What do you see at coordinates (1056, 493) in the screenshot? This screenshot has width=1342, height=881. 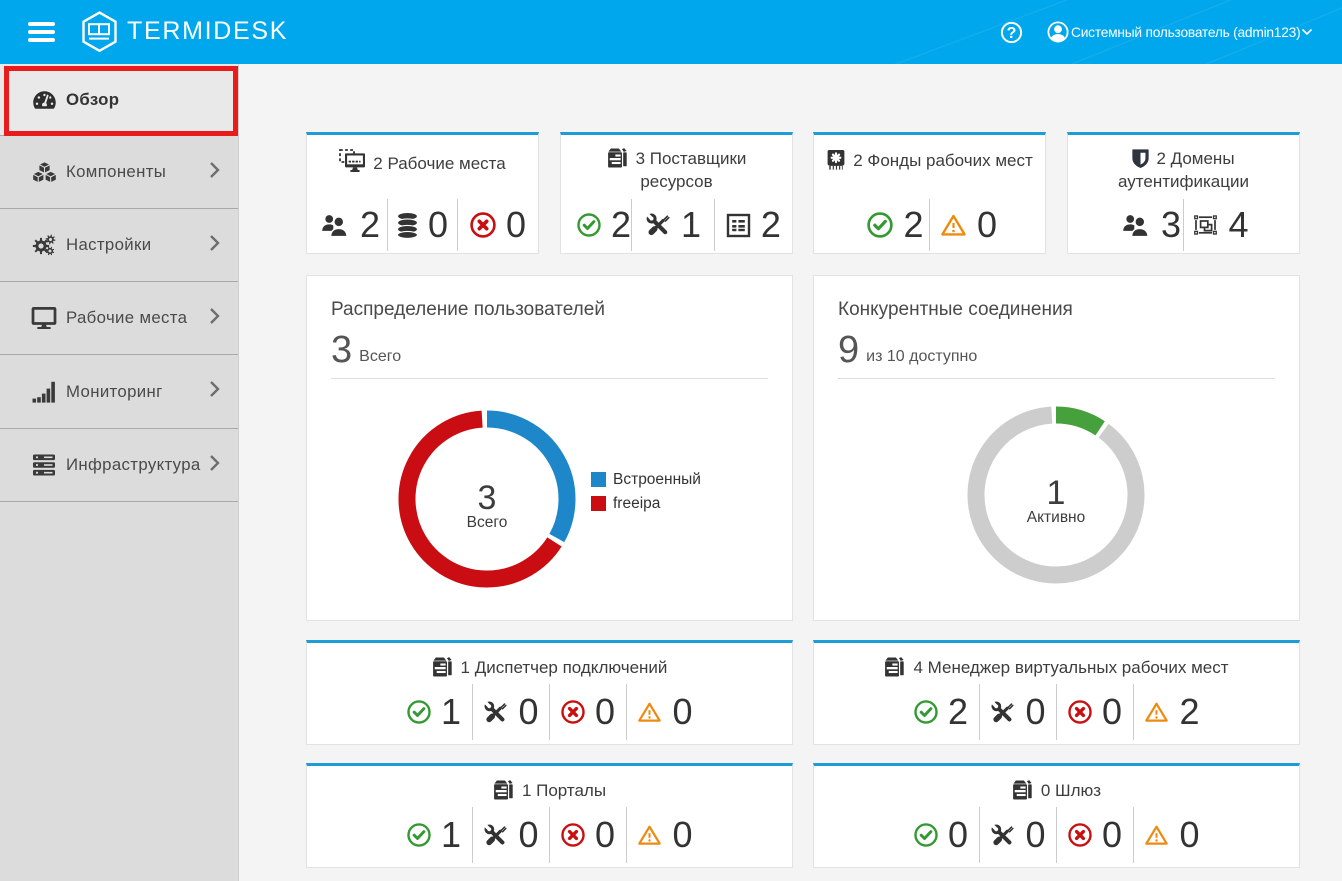 I see `svg-text: 1` at bounding box center [1056, 493].